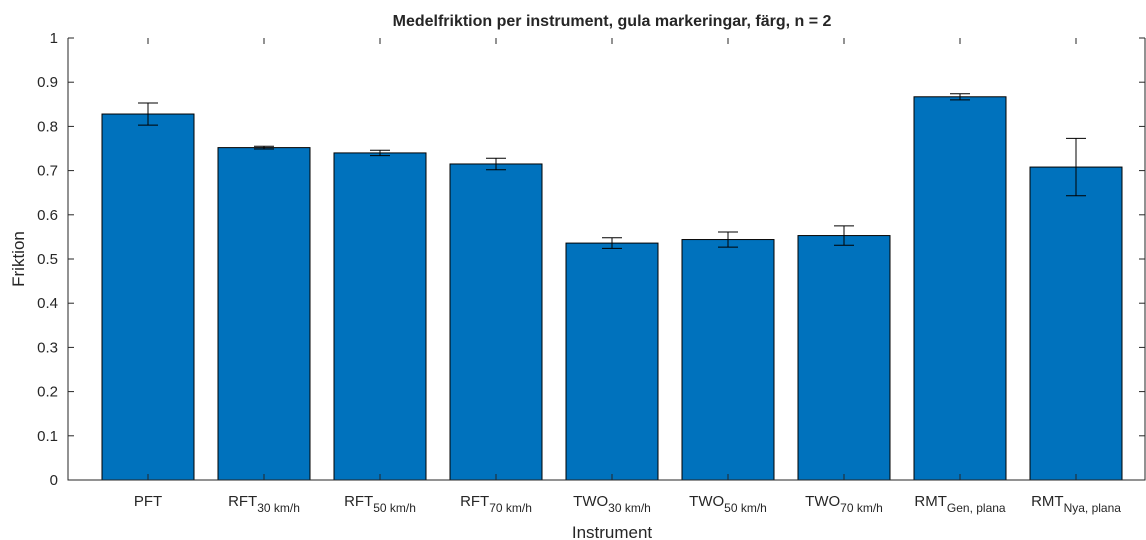 This screenshot has width=1146, height=540. Describe the element at coordinates (18, 259) in the screenshot. I see `y-axis-label: Friktion` at that location.